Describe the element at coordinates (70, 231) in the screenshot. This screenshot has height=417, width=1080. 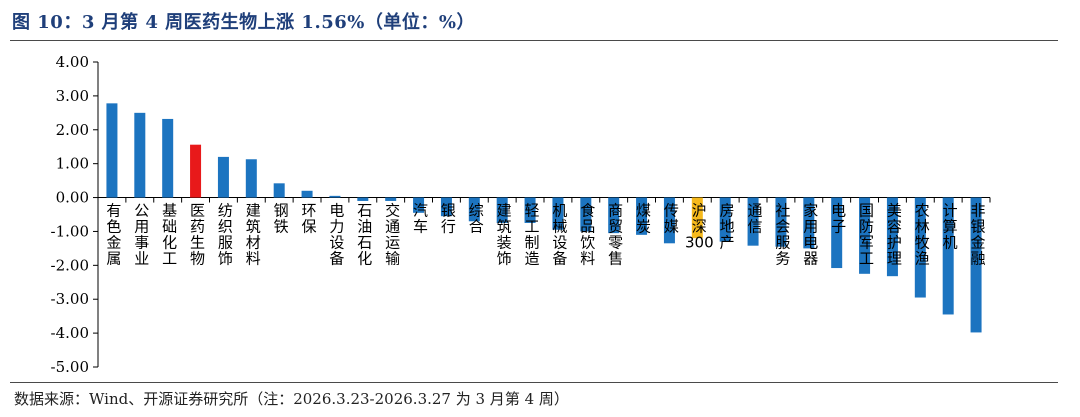
I see `y-tick-label: -1.00` at that location.